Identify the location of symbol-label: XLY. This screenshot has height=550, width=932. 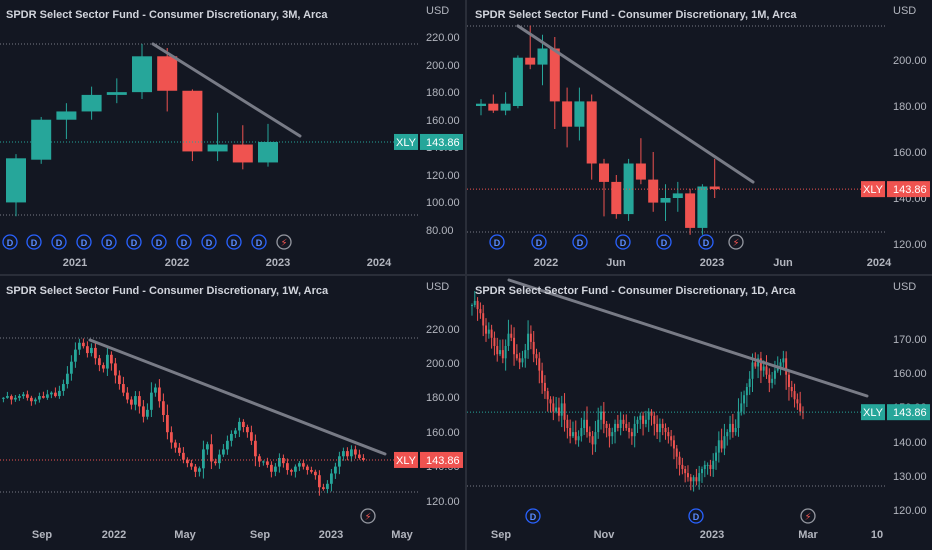
(406, 461).